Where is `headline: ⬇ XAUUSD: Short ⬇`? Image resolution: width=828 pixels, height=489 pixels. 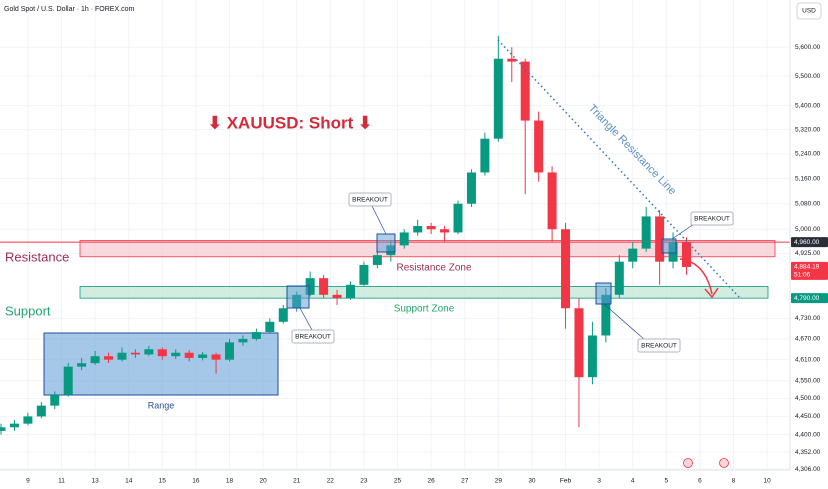 headline: ⬇ XAUUSD: Short ⬇ is located at coordinates (290, 122).